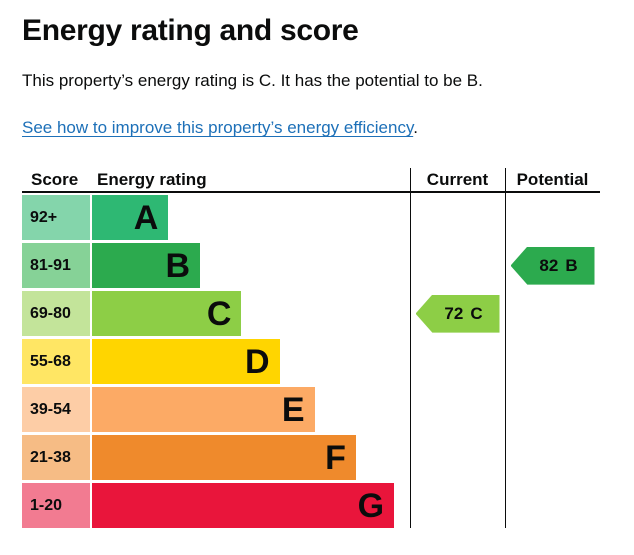 The width and height of the screenshot is (634, 555). I want to click on band-letter: E, so click(293, 409).